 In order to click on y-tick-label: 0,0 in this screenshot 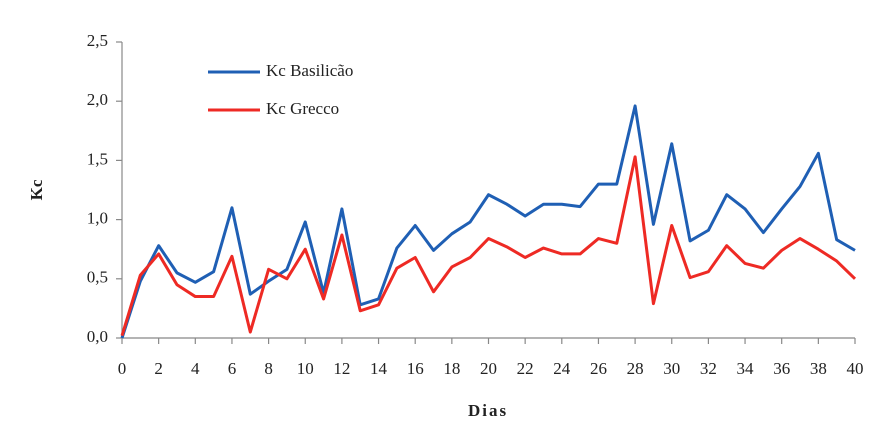, I will do `click(97, 336)`.